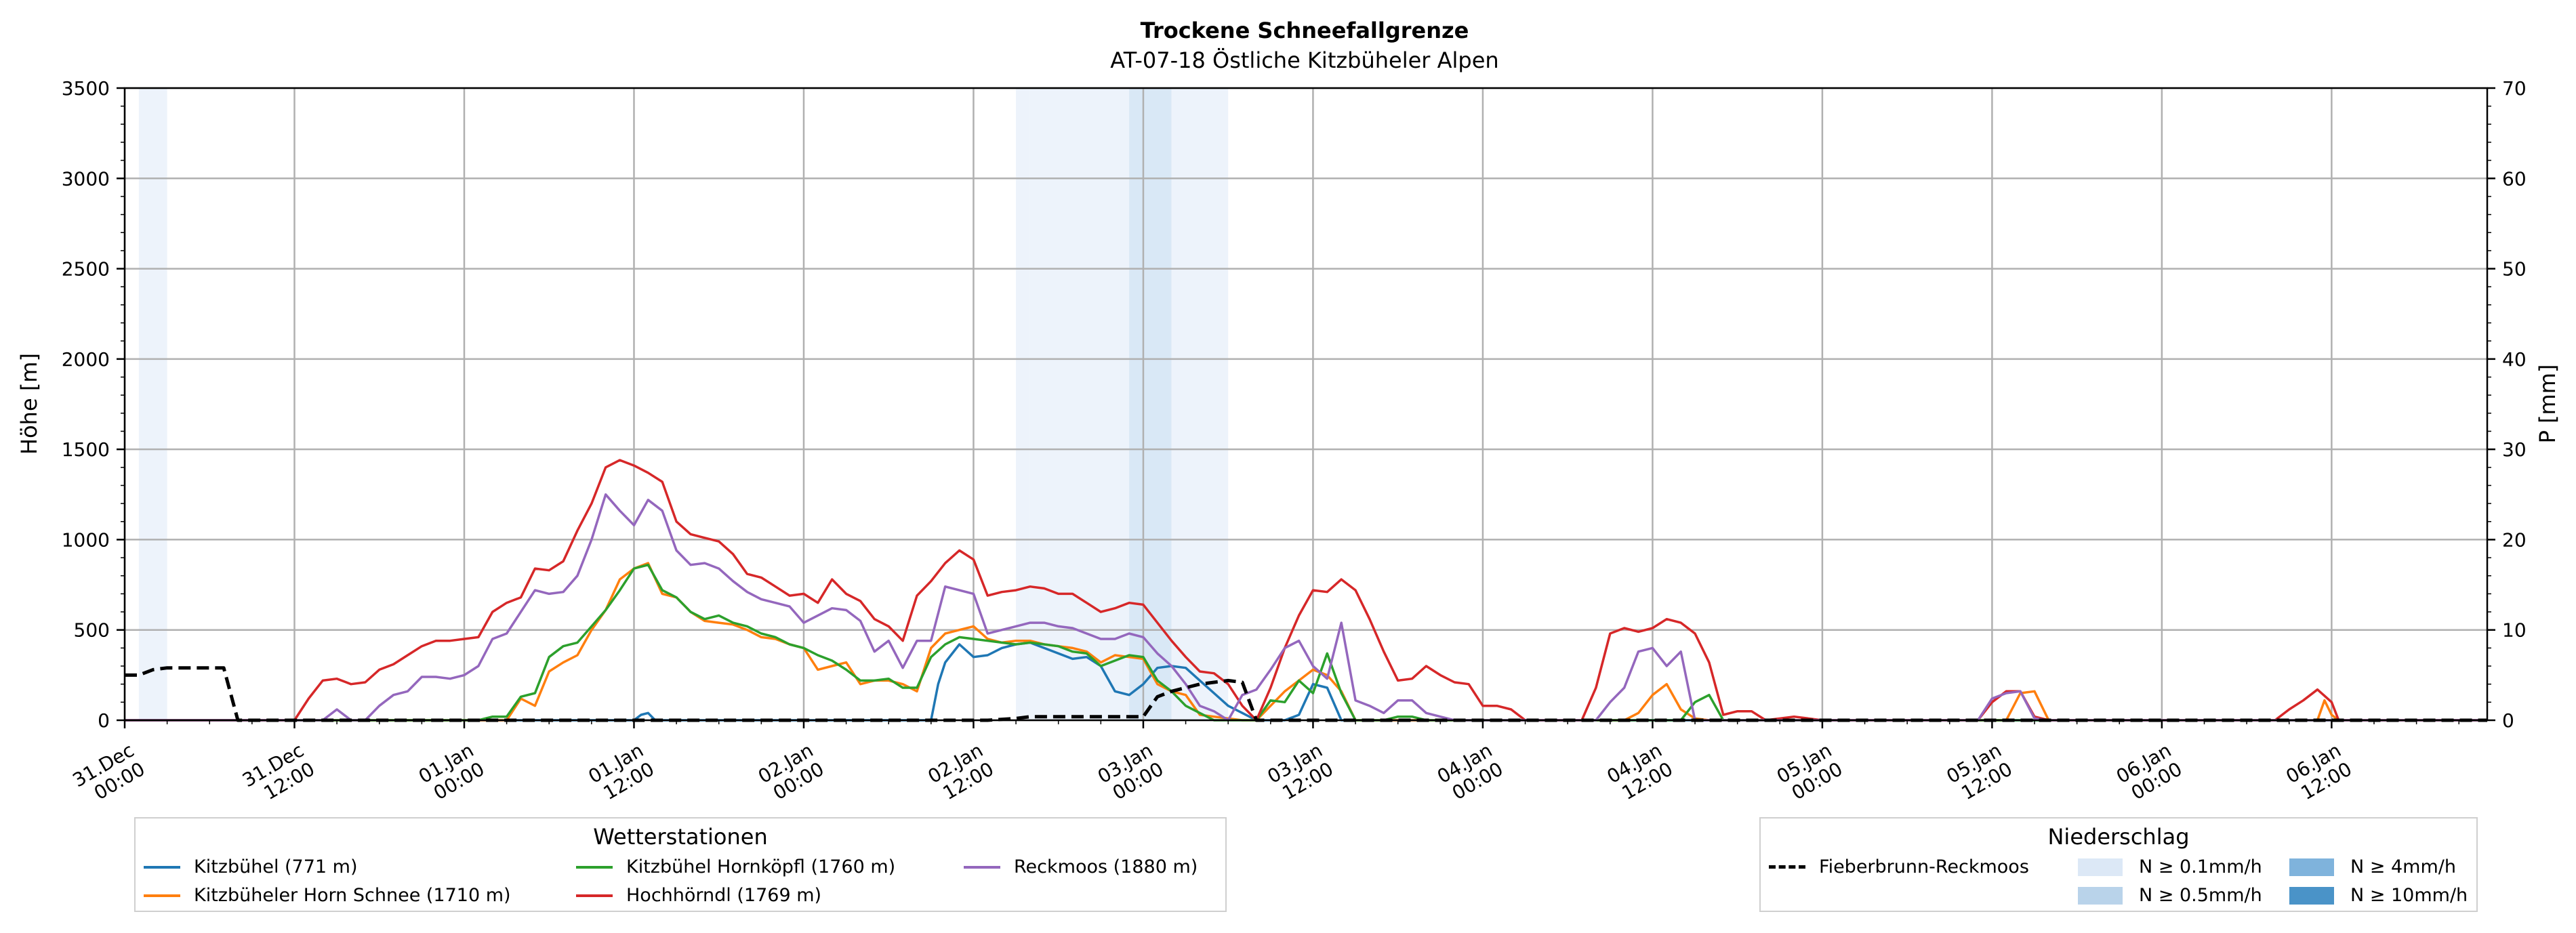 The image size is (2576, 933). What do you see at coordinates (2514, 630) in the screenshot?
I see `y-tick-label-right: 10` at bounding box center [2514, 630].